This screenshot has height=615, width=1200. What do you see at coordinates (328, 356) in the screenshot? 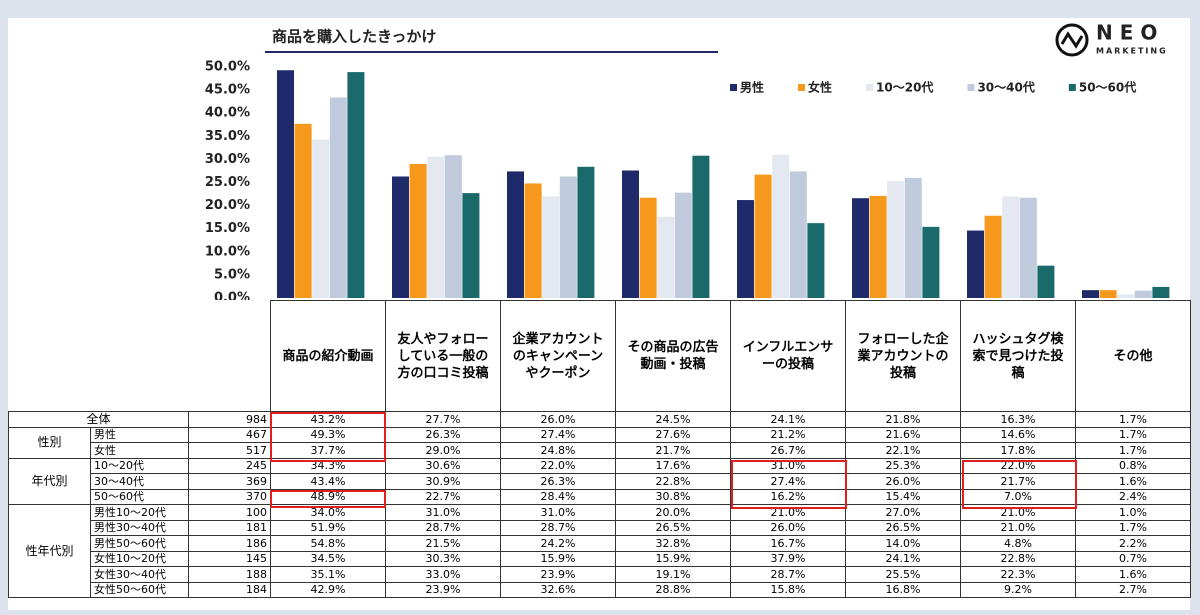
I see `header-cell: 商品の紹介動画` at bounding box center [328, 356].